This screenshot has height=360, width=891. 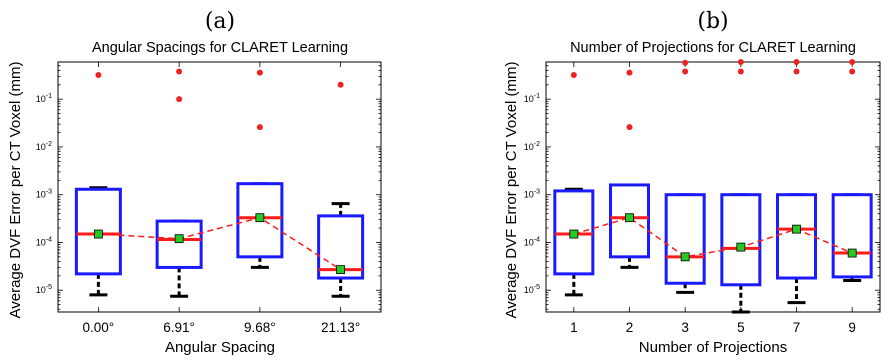 I want to click on panel-label-b: (b), so click(x=712, y=21).